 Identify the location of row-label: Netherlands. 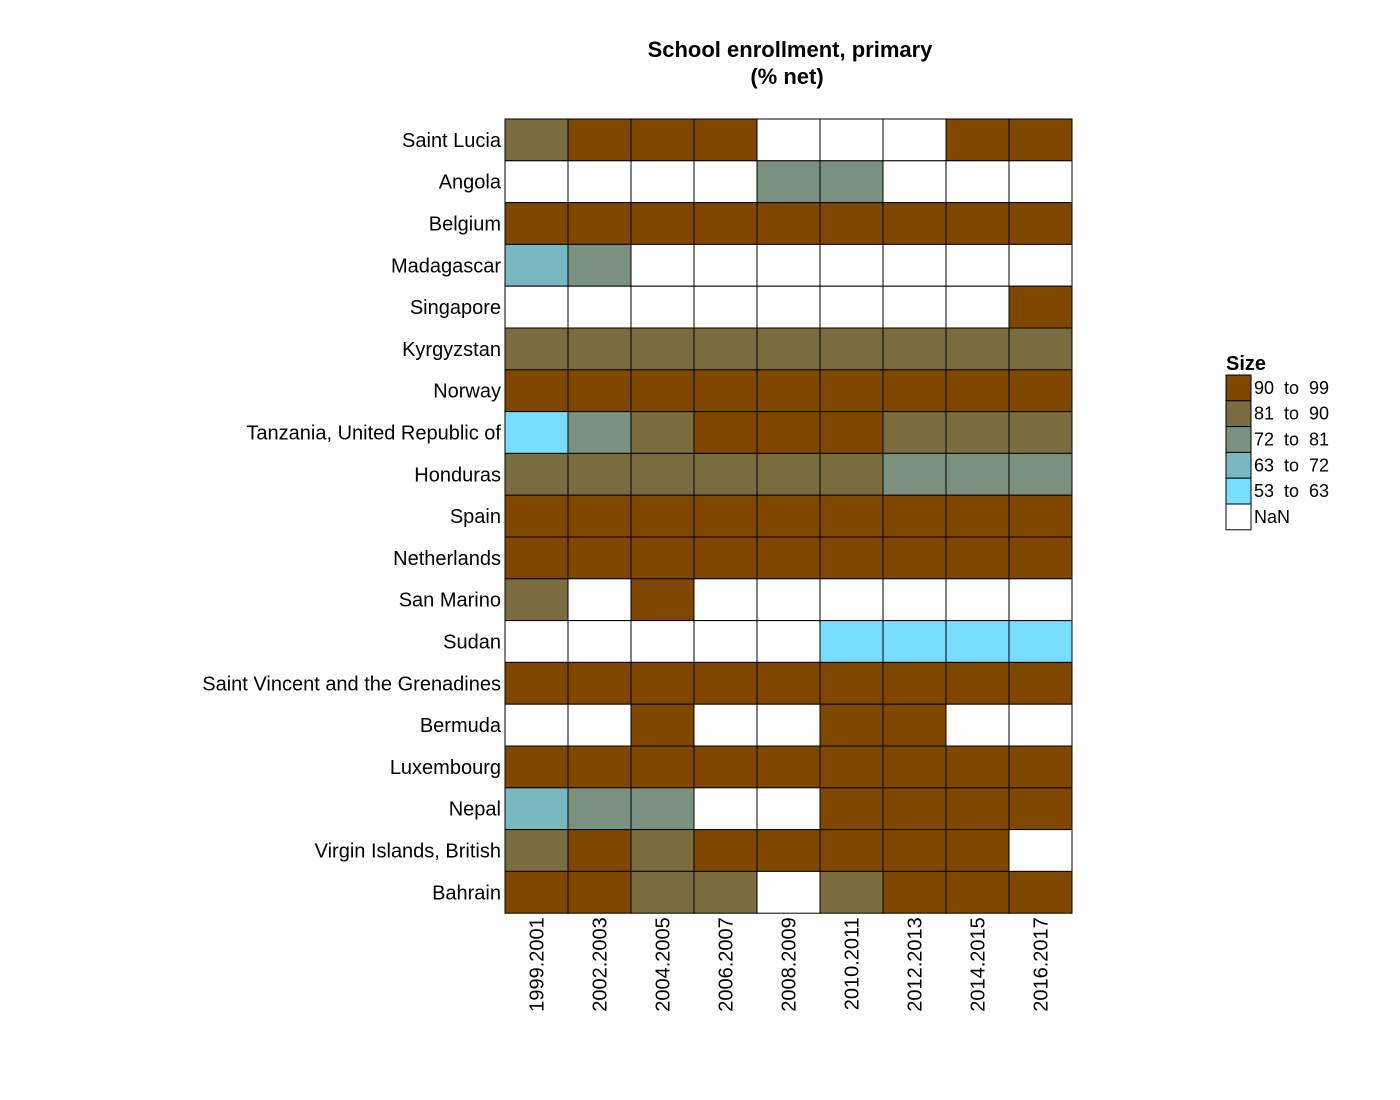
(447, 559).